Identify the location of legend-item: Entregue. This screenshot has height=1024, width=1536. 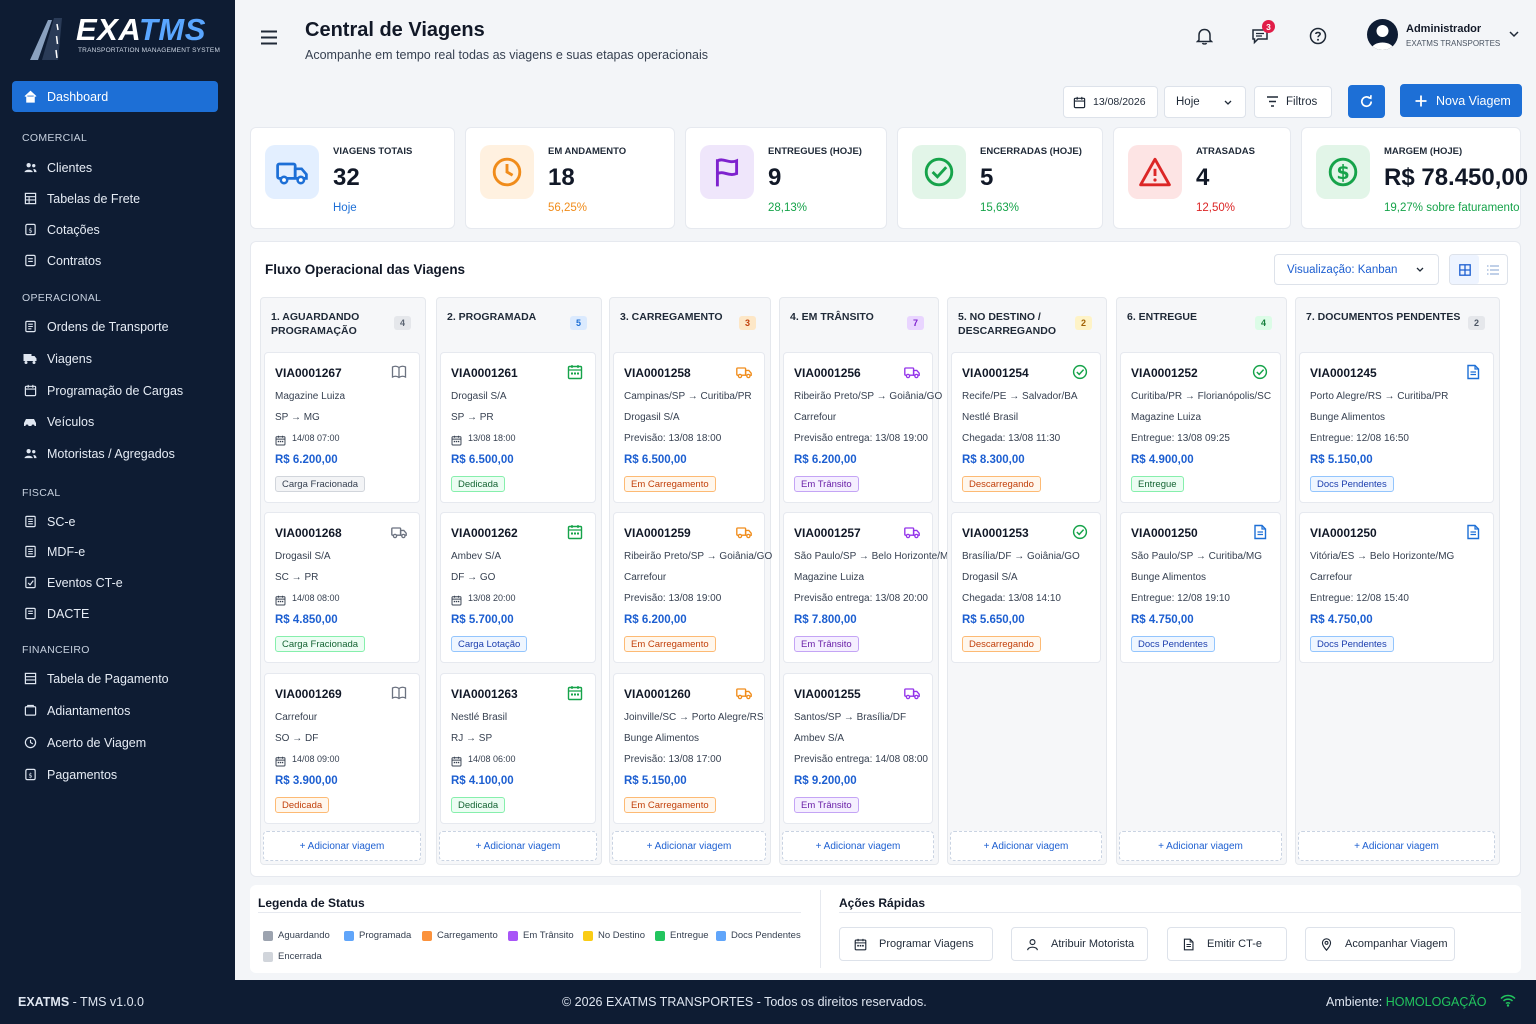
(682, 935).